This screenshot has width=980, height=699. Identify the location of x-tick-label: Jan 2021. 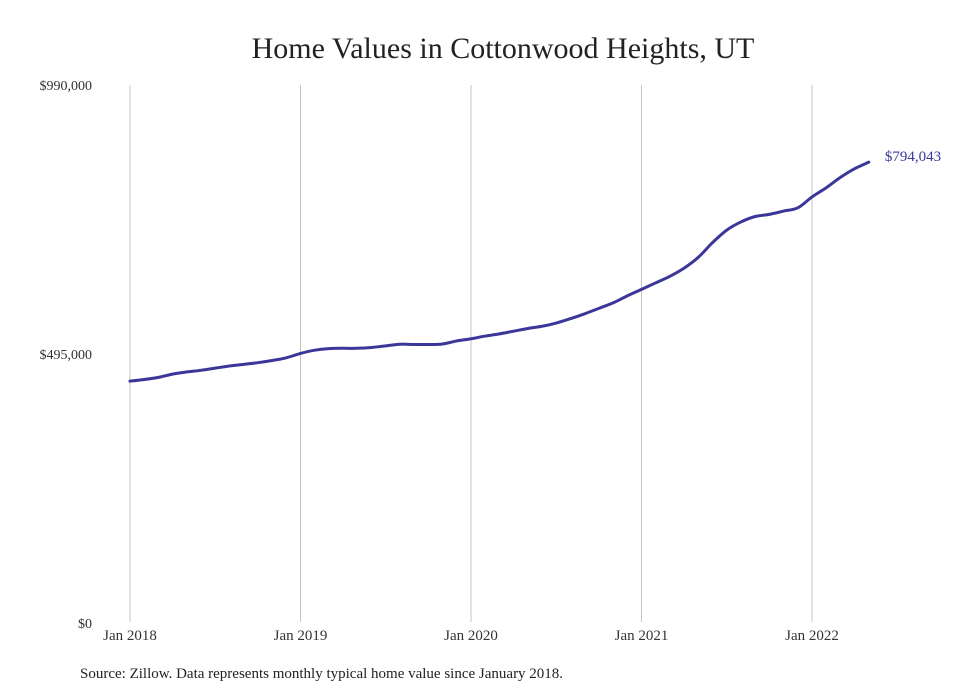
(642, 636).